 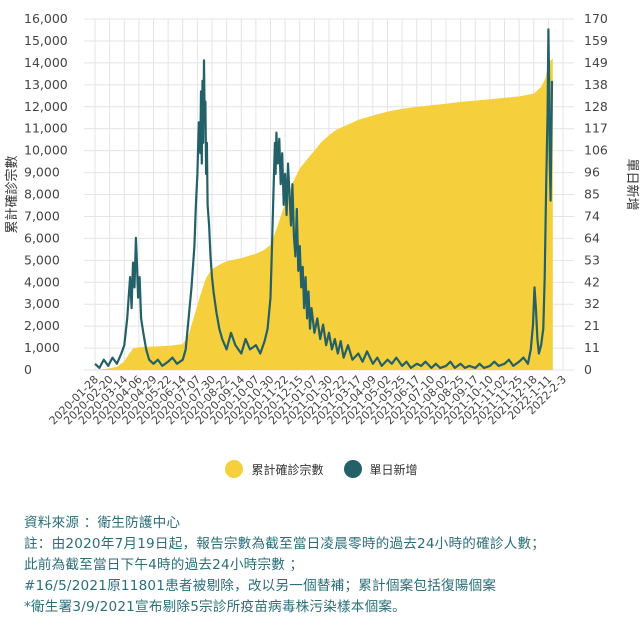 I want to click on right-tick-label: 106, so click(x=596, y=150).